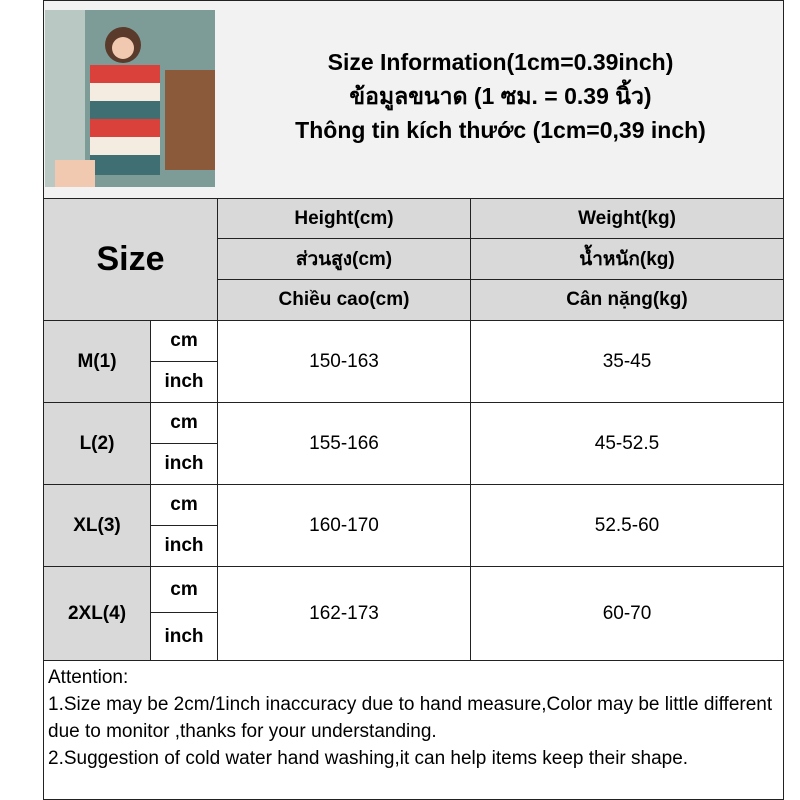 Image resolution: width=800 pixels, height=800 pixels. Describe the element at coordinates (344, 525) in the screenshot. I see `height-value: 160-170` at that location.